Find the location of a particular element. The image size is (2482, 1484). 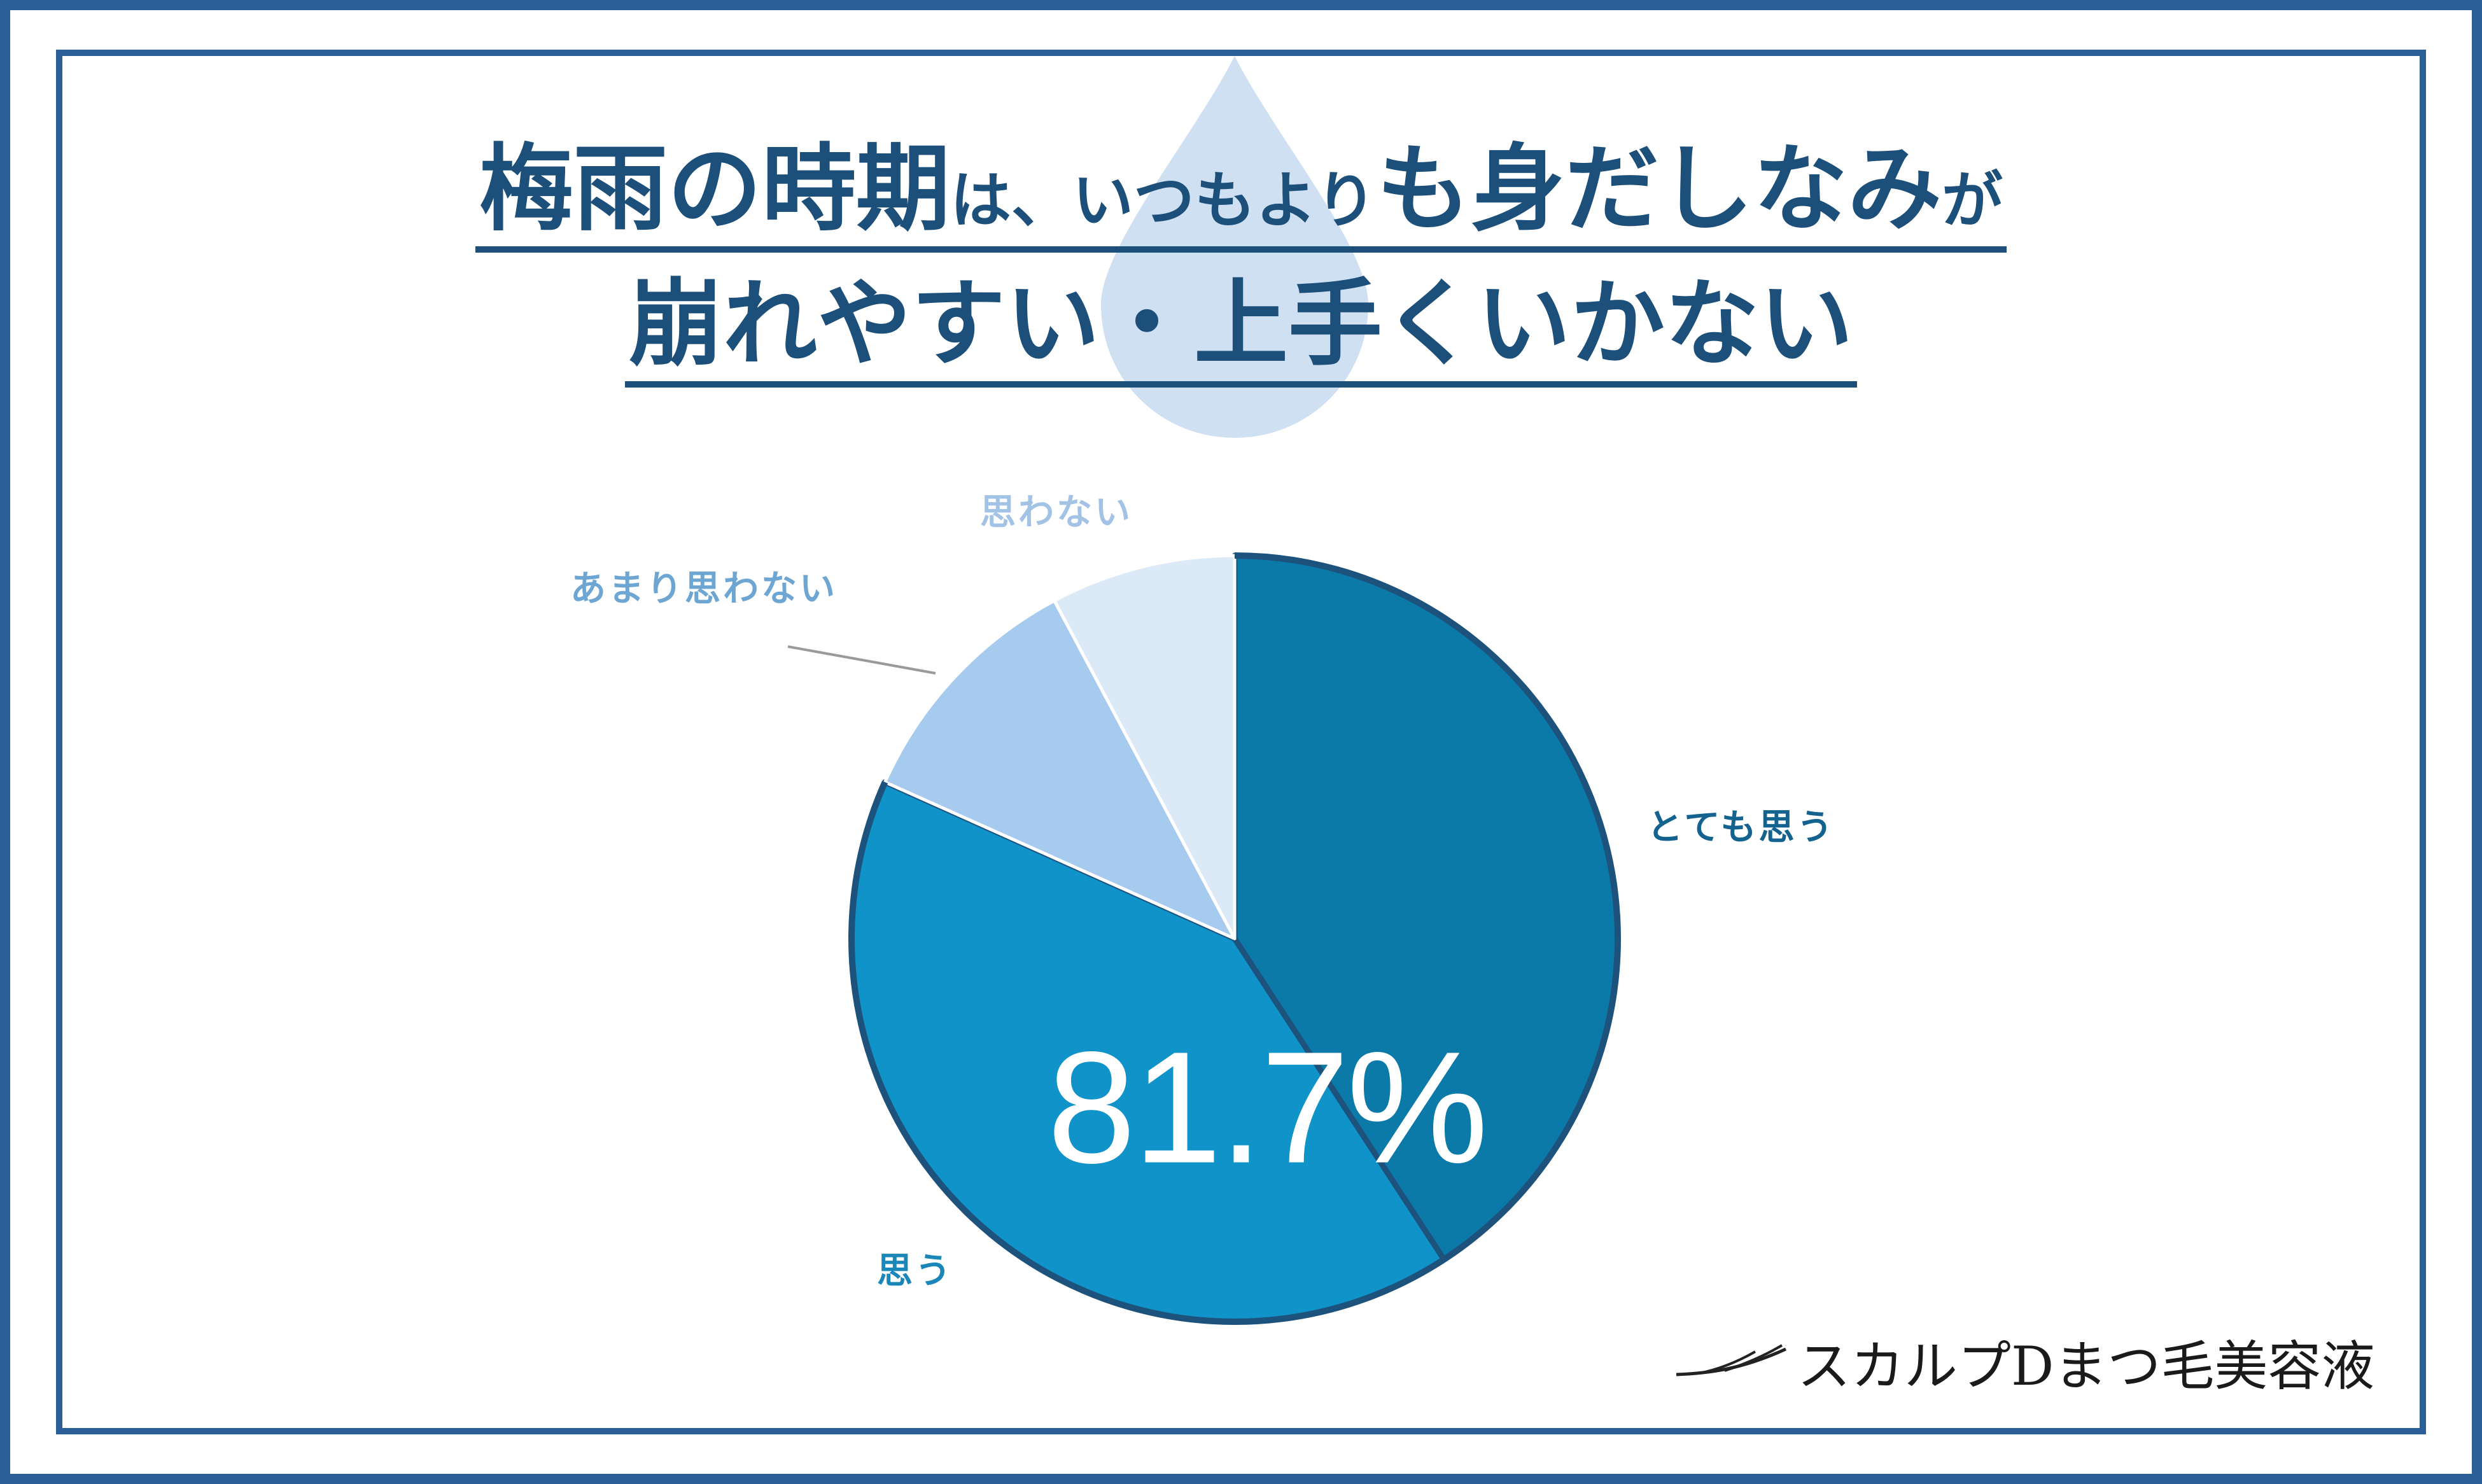

title-line-1: 梅雨の時期は、いつもよりも身だしなみが is located at coordinates (1241, 193).